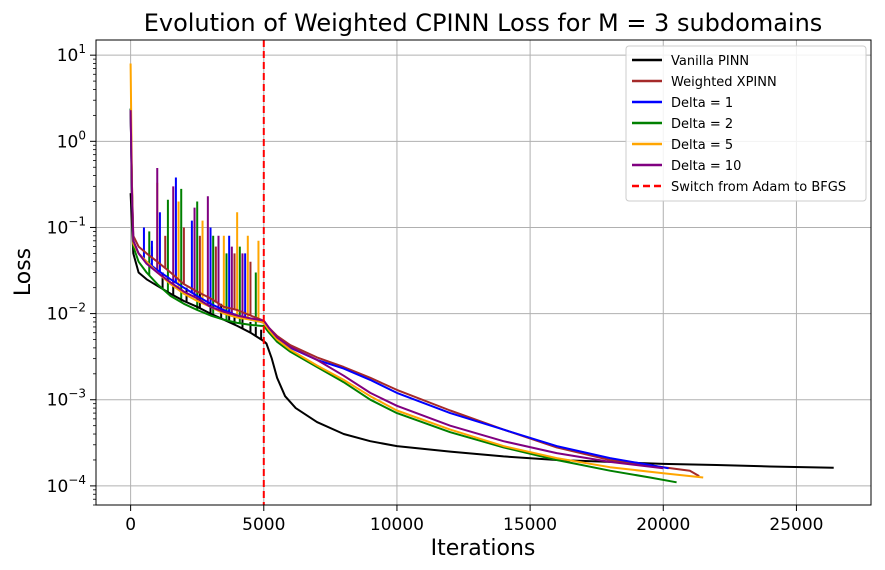 This screenshot has width=885, height=570. Describe the element at coordinates (66, 313) in the screenshot. I see `y-tick-label: 10⁻²` at that location.